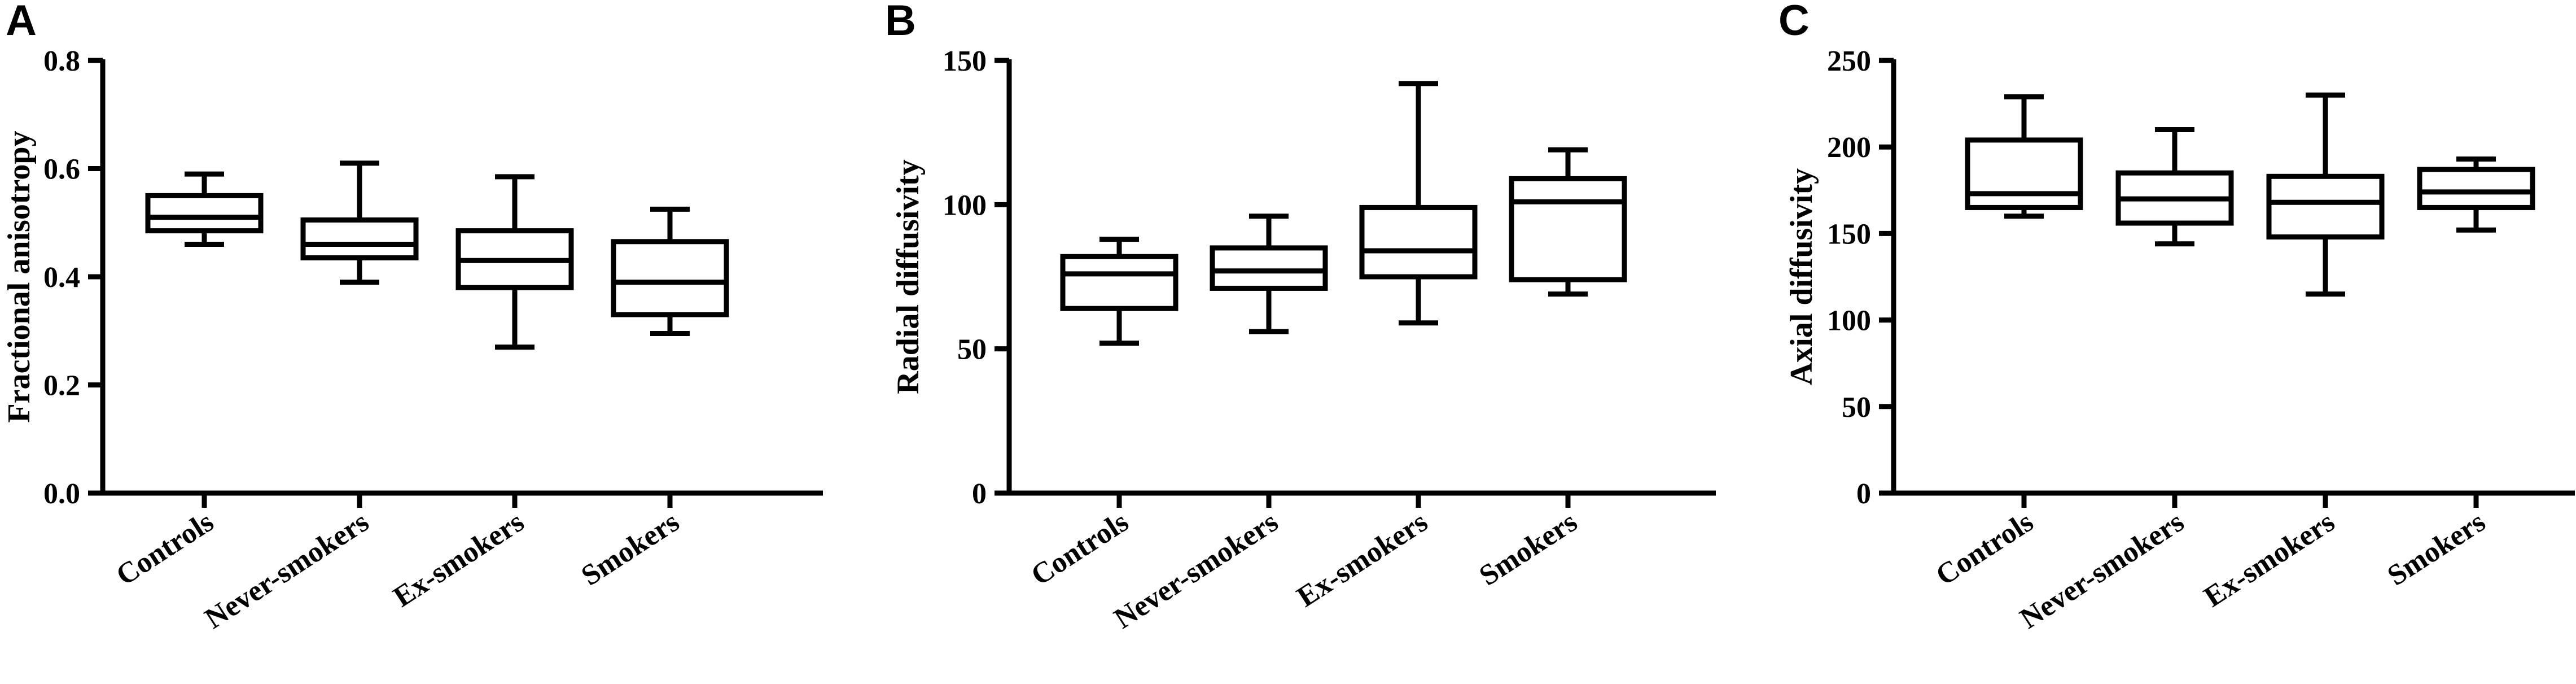 This screenshot has height=684, width=2576. What do you see at coordinates (900, 22) in the screenshot?
I see `panel-letter: B` at bounding box center [900, 22].